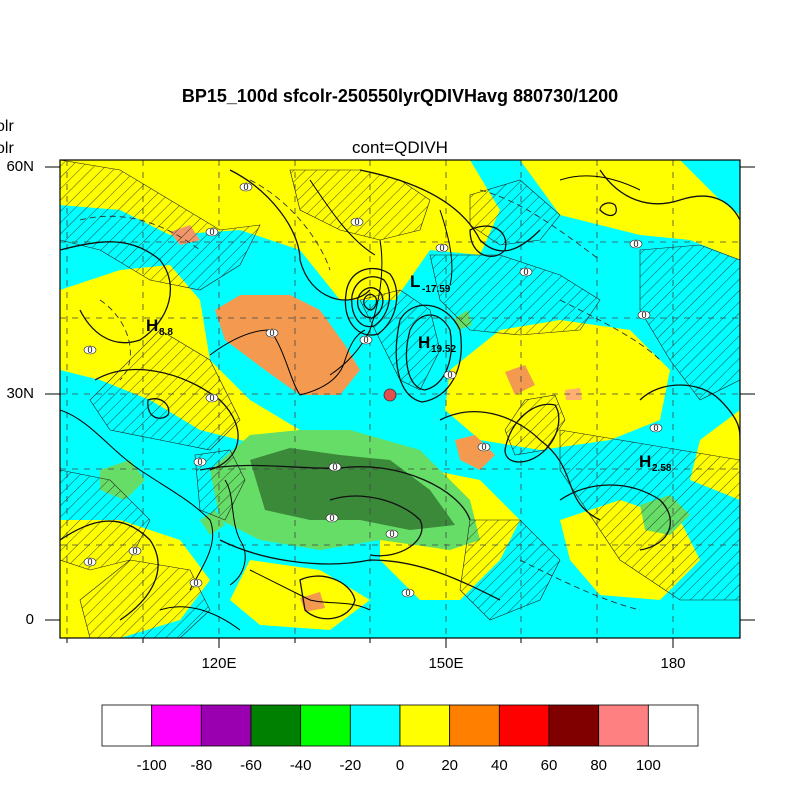 The width and height of the screenshot is (800, 800). I want to click on colorbar-level-label: -80, so click(201, 765).